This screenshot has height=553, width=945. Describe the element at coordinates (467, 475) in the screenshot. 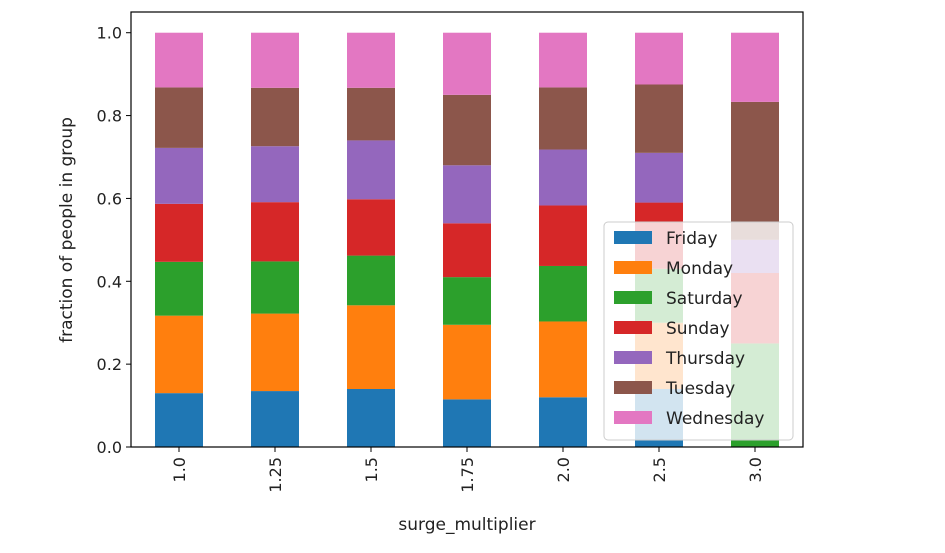

I see `x-tick-label: 1.75` at that location.